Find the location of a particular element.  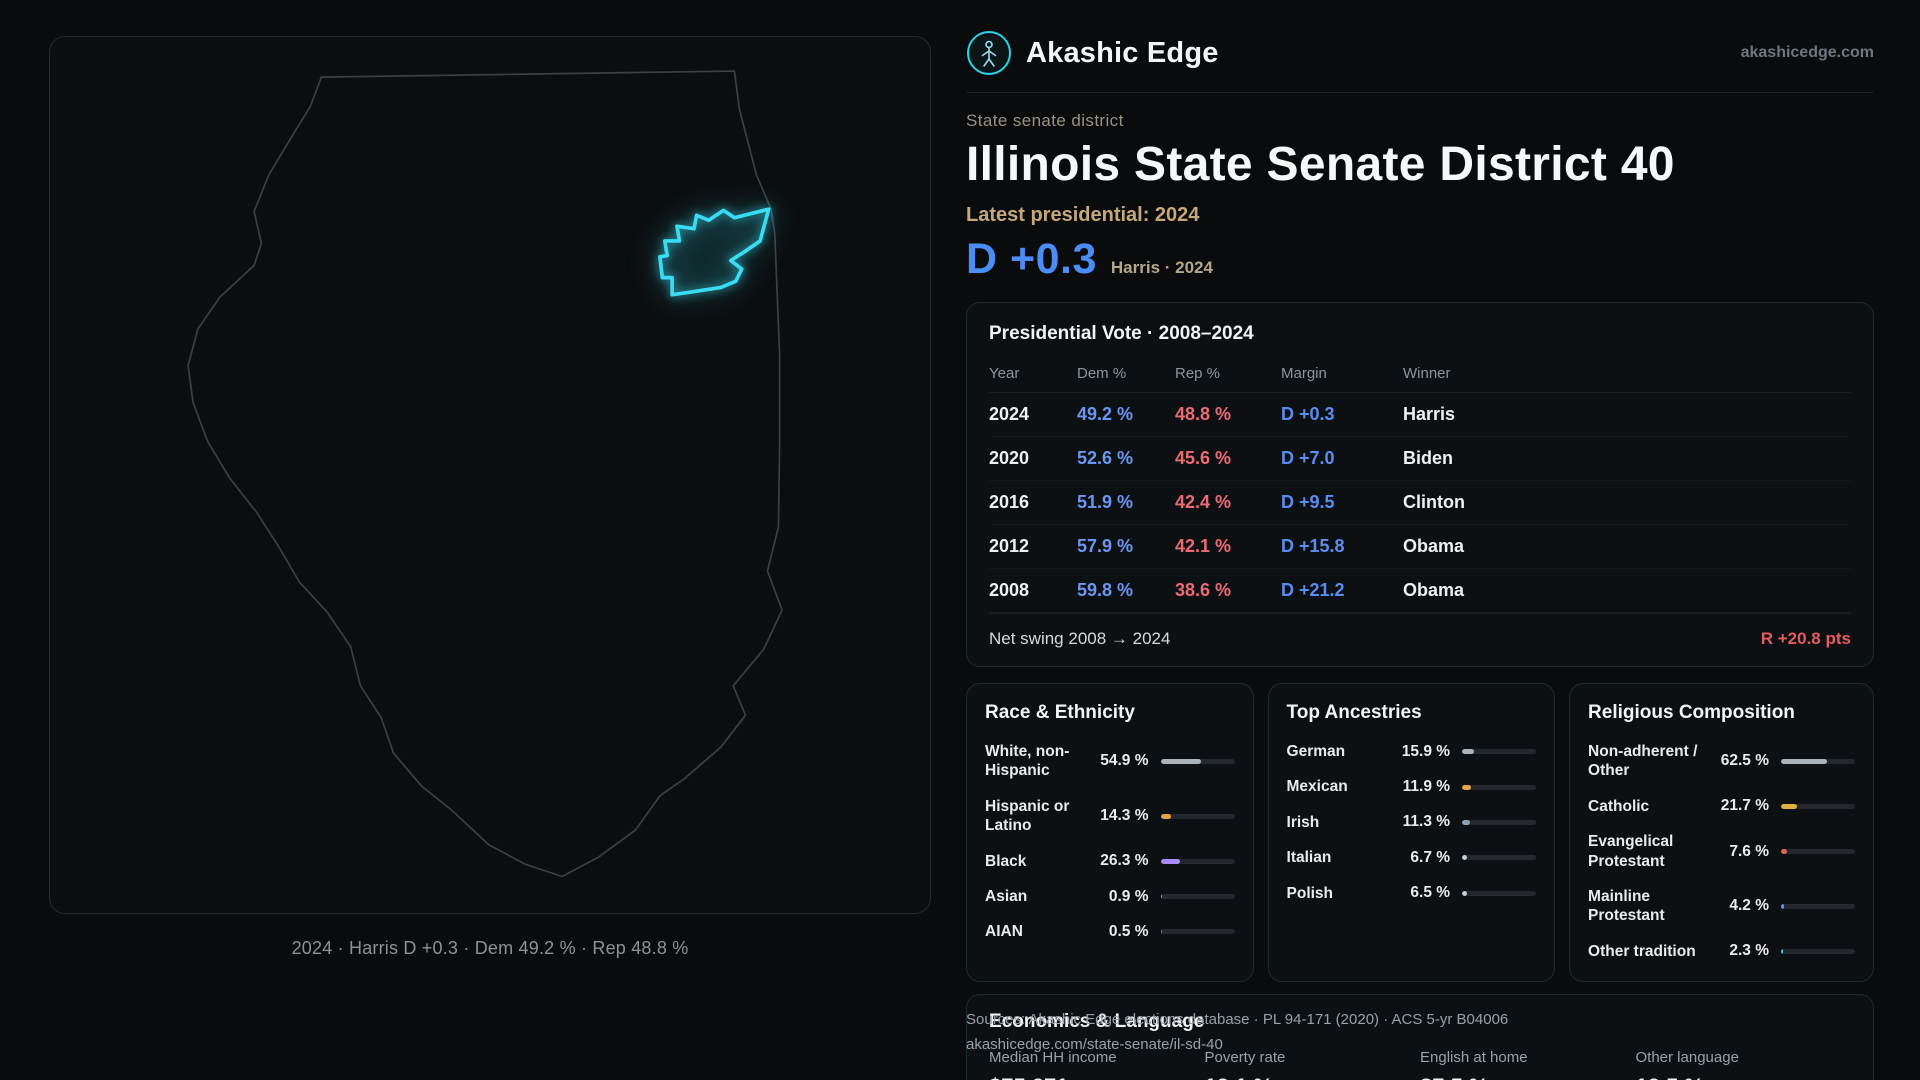

stat-median-income: Median HH income $75,271 is located at coordinates (1097, 1064).